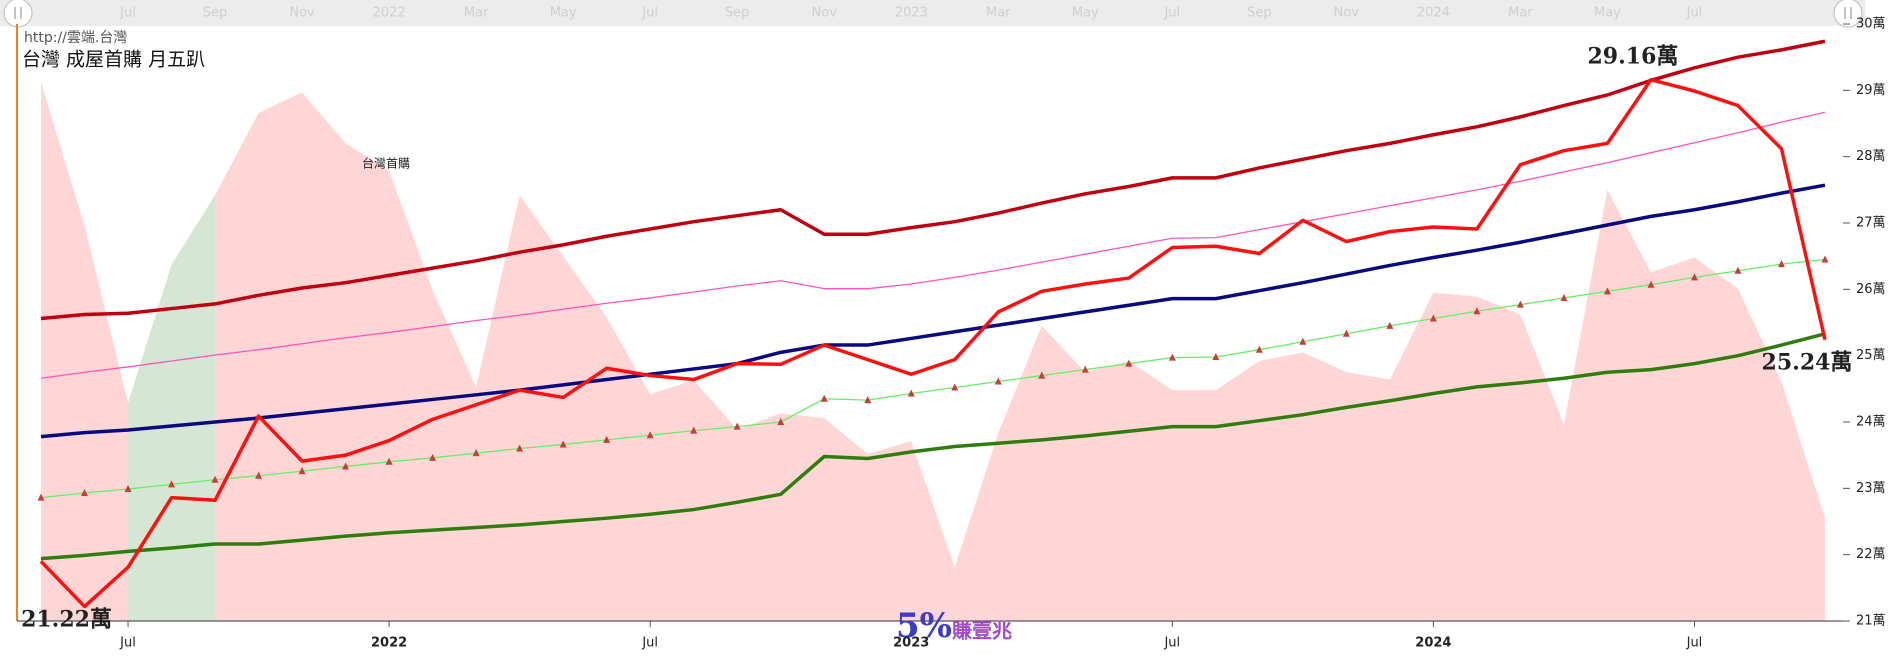 Image resolution: width=1902 pixels, height=660 pixels. Describe the element at coordinates (1871, 355) in the screenshot. I see `y-tick-label: 25萬` at that location.